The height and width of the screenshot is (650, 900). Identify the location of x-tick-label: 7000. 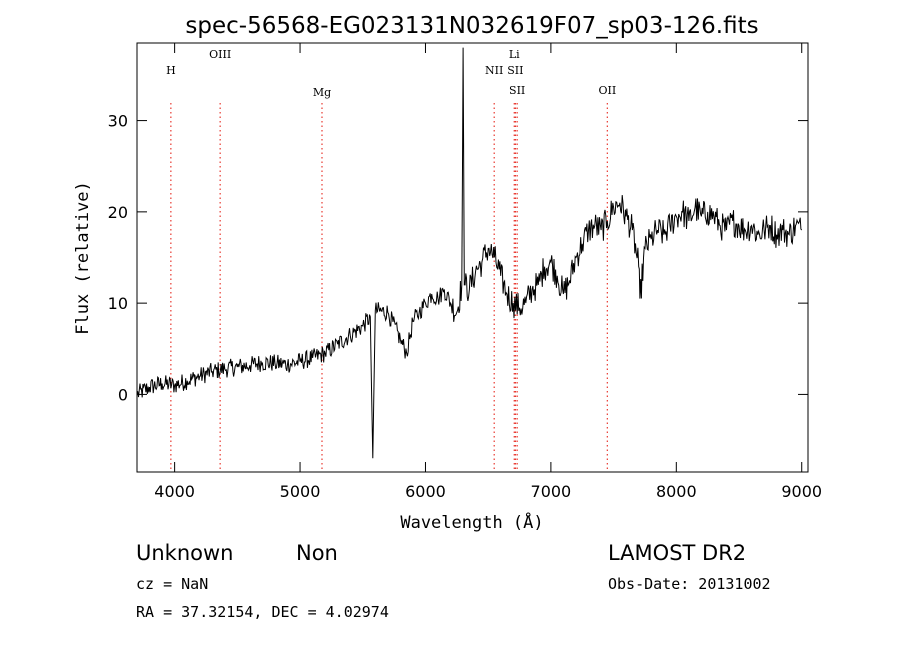
(551, 491).